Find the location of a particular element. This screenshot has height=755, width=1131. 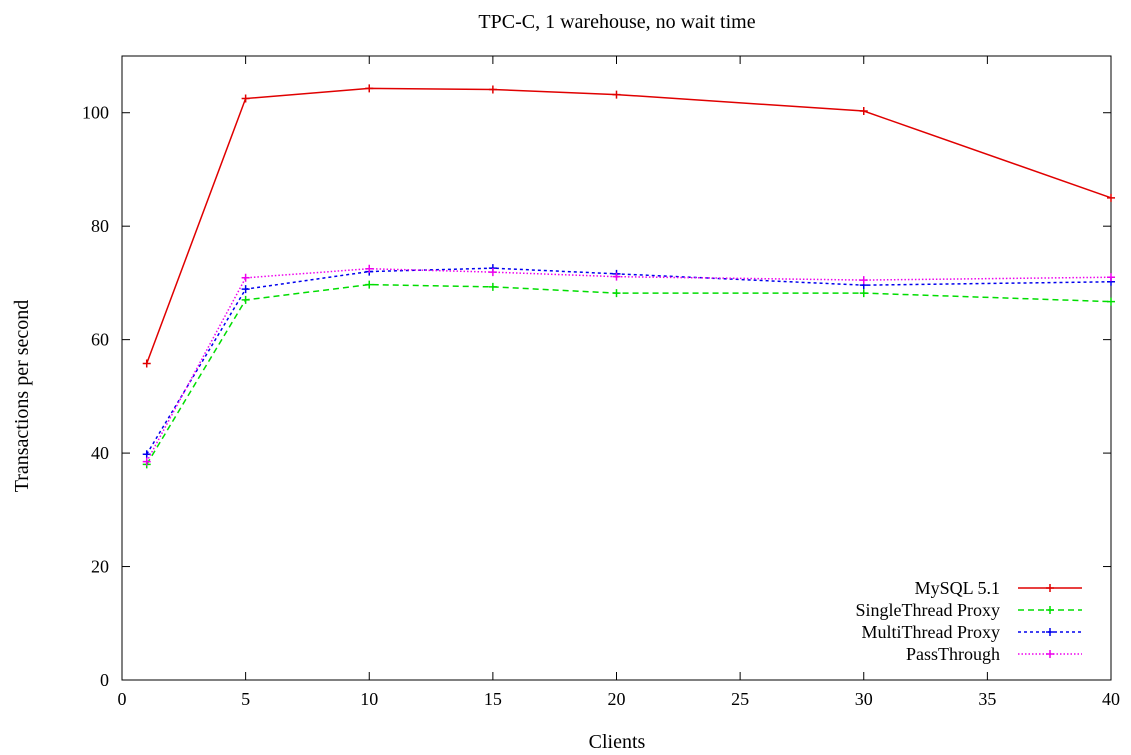

x-tick-label: 25 is located at coordinates (740, 699).